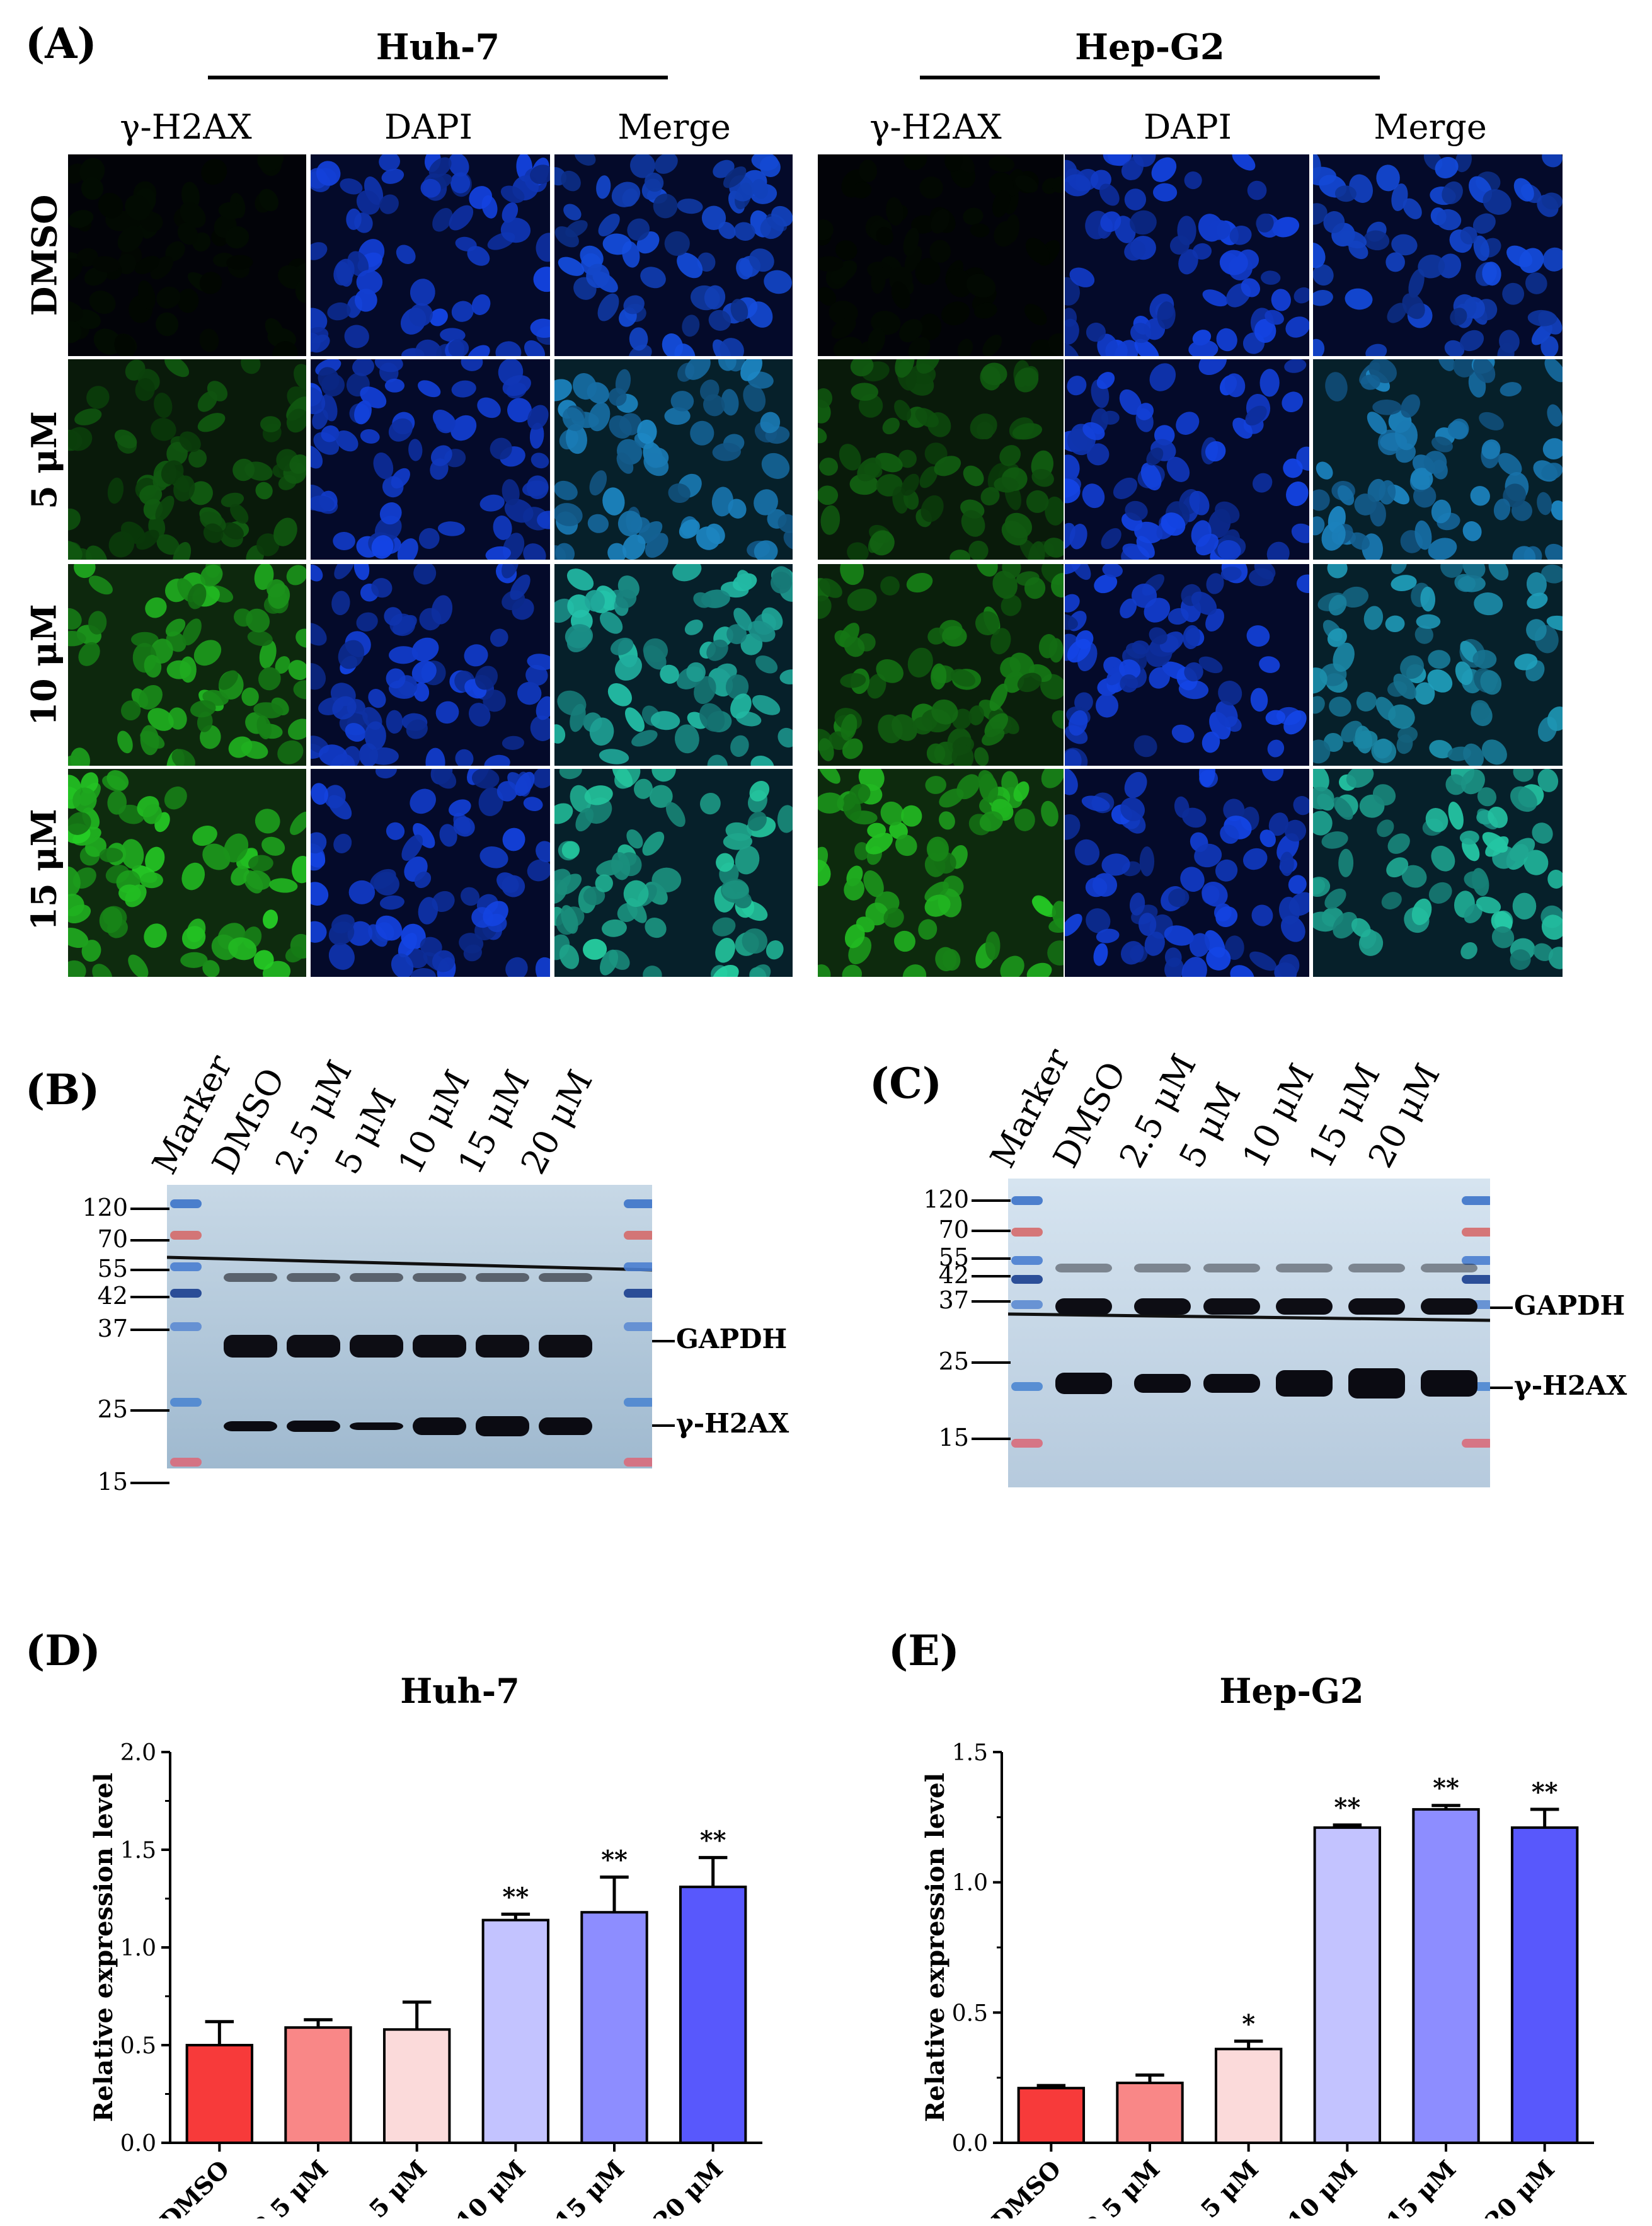 This screenshot has width=1652, height=2226. I want to click on panel-a-label: (A), so click(61, 43).